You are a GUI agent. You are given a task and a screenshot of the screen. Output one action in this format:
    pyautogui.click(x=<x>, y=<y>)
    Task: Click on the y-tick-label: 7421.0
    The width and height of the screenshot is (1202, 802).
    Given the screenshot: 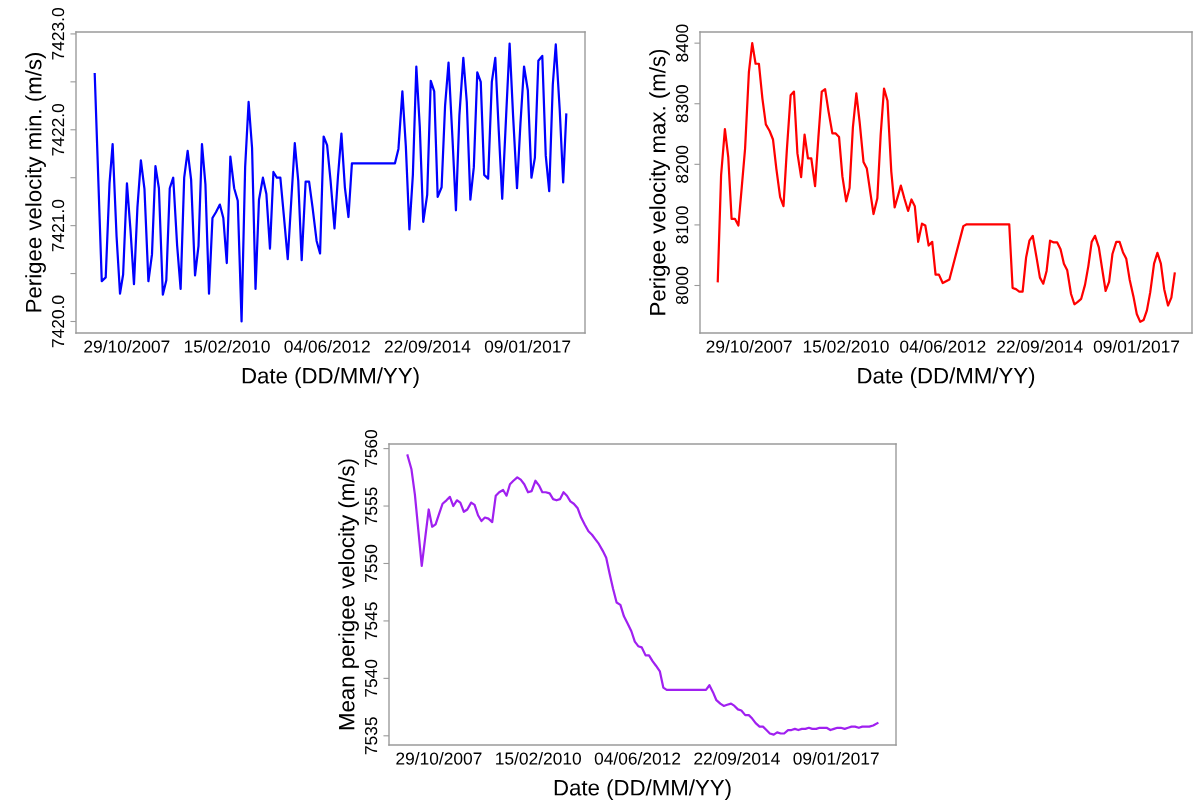 What is the action you would take?
    pyautogui.click(x=58, y=225)
    